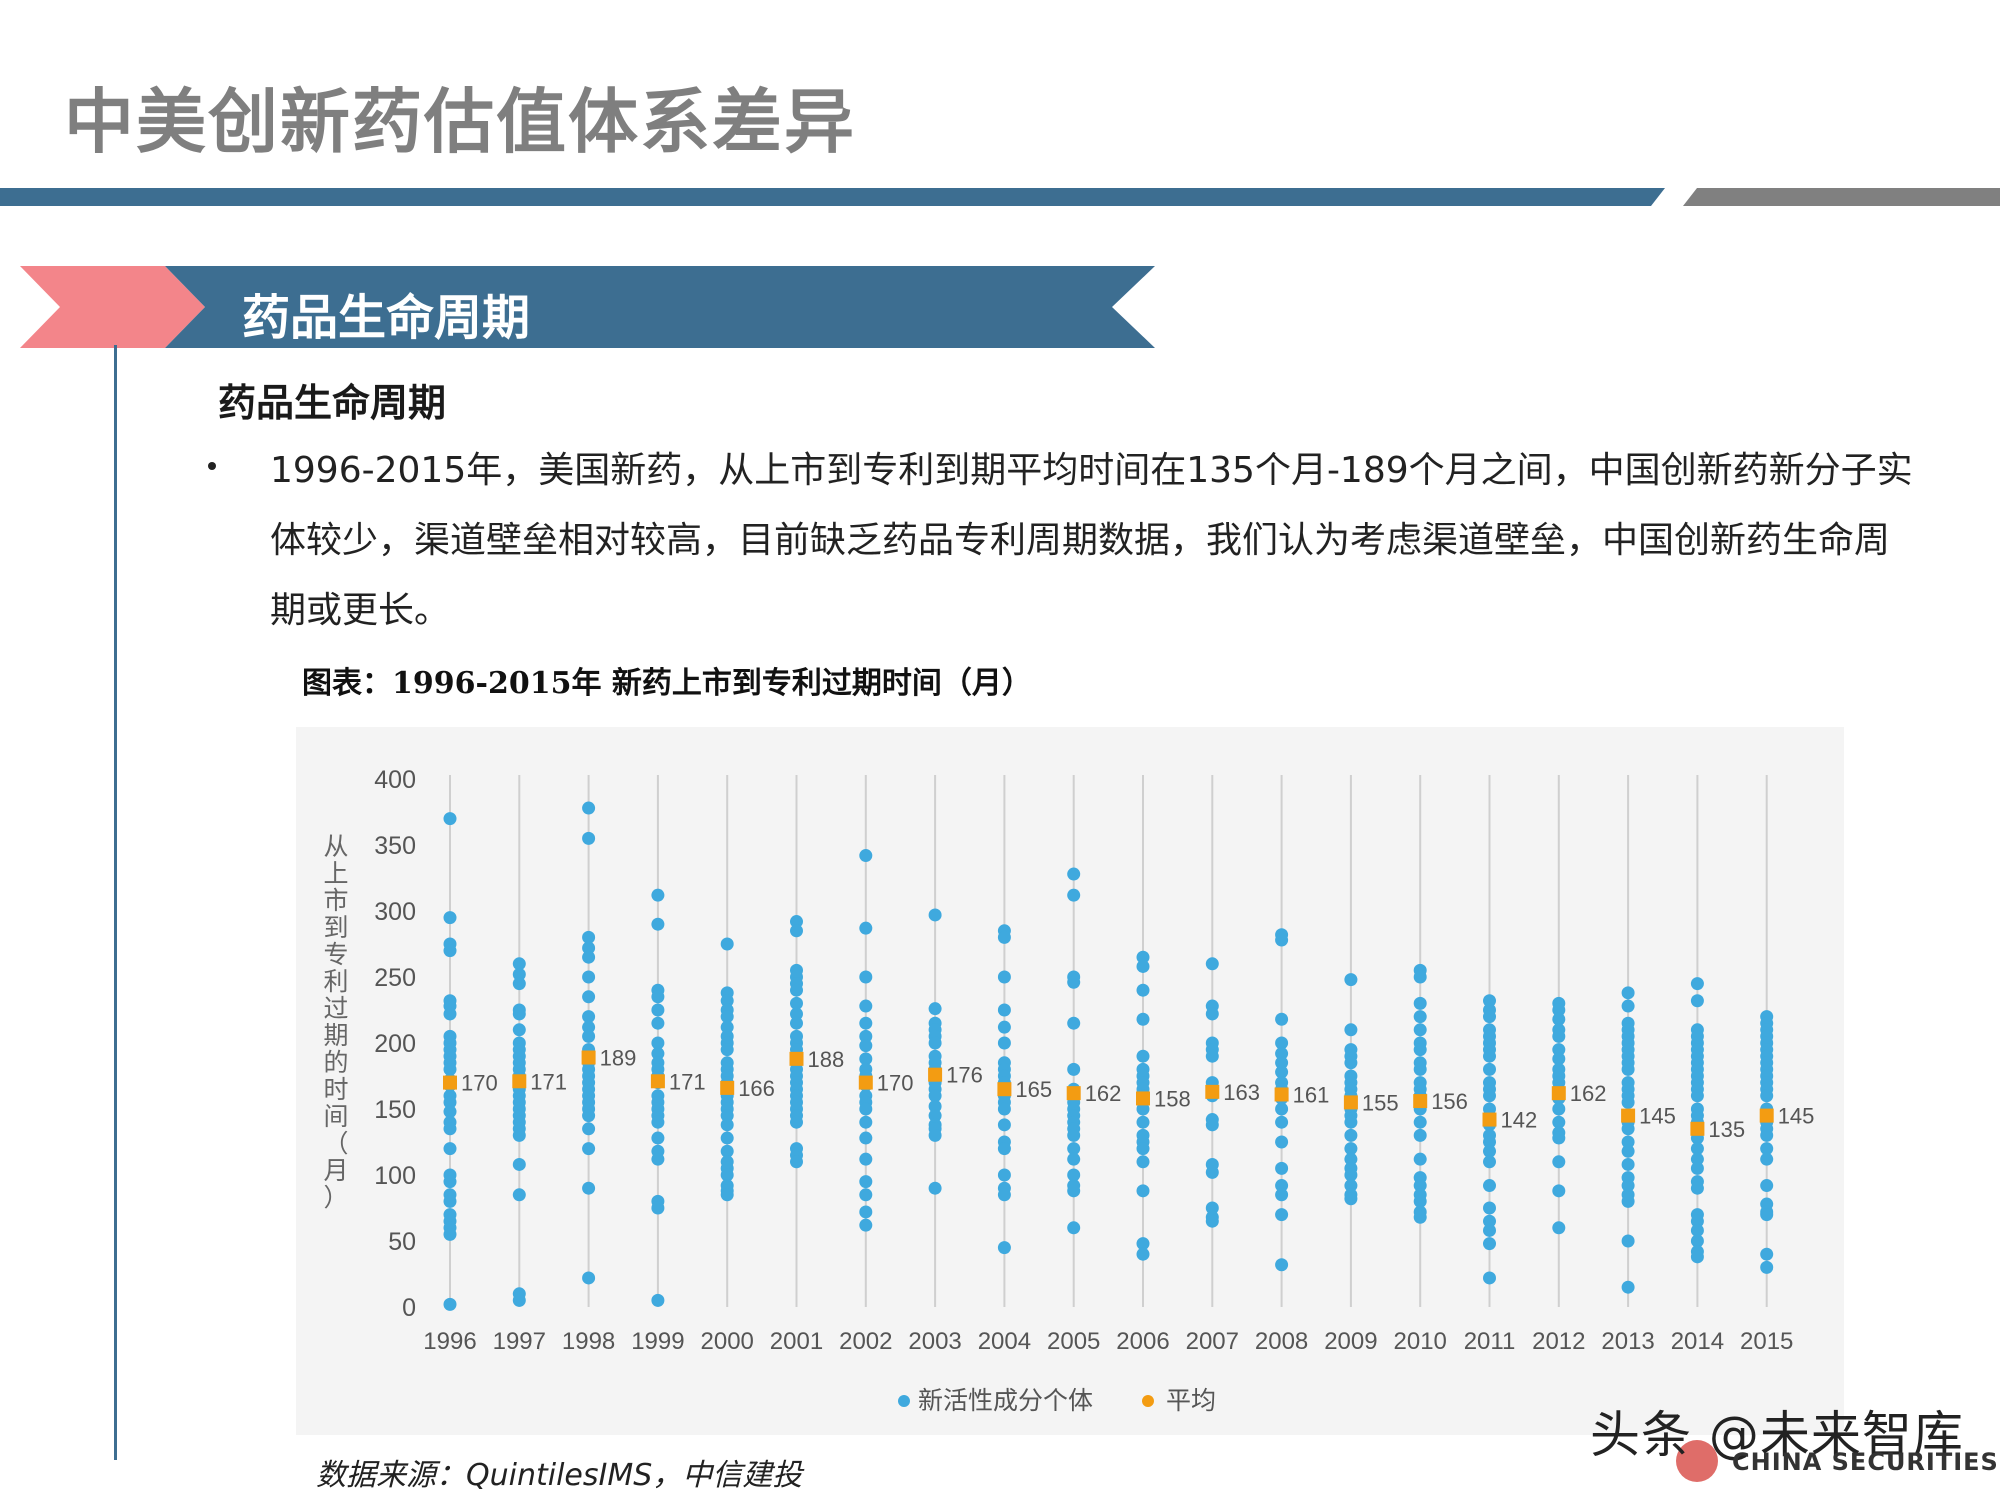 Image resolution: width=2000 pixels, height=1500 pixels. What do you see at coordinates (935, 1106) in the screenshot?
I see `point-2003` at bounding box center [935, 1106].